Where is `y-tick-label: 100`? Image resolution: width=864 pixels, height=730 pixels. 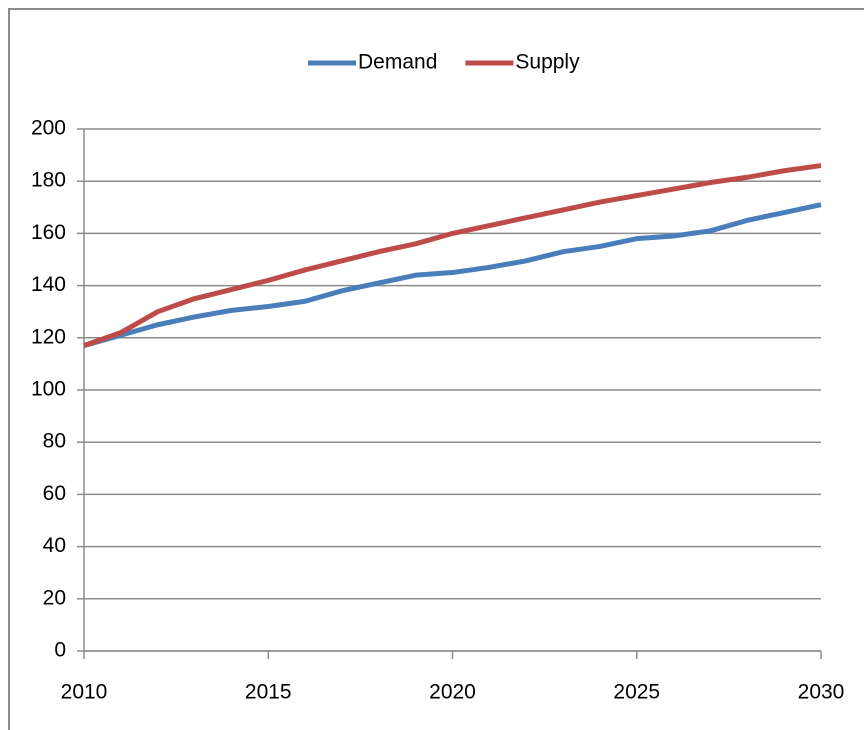
y-tick-label: 100 is located at coordinates (48, 389).